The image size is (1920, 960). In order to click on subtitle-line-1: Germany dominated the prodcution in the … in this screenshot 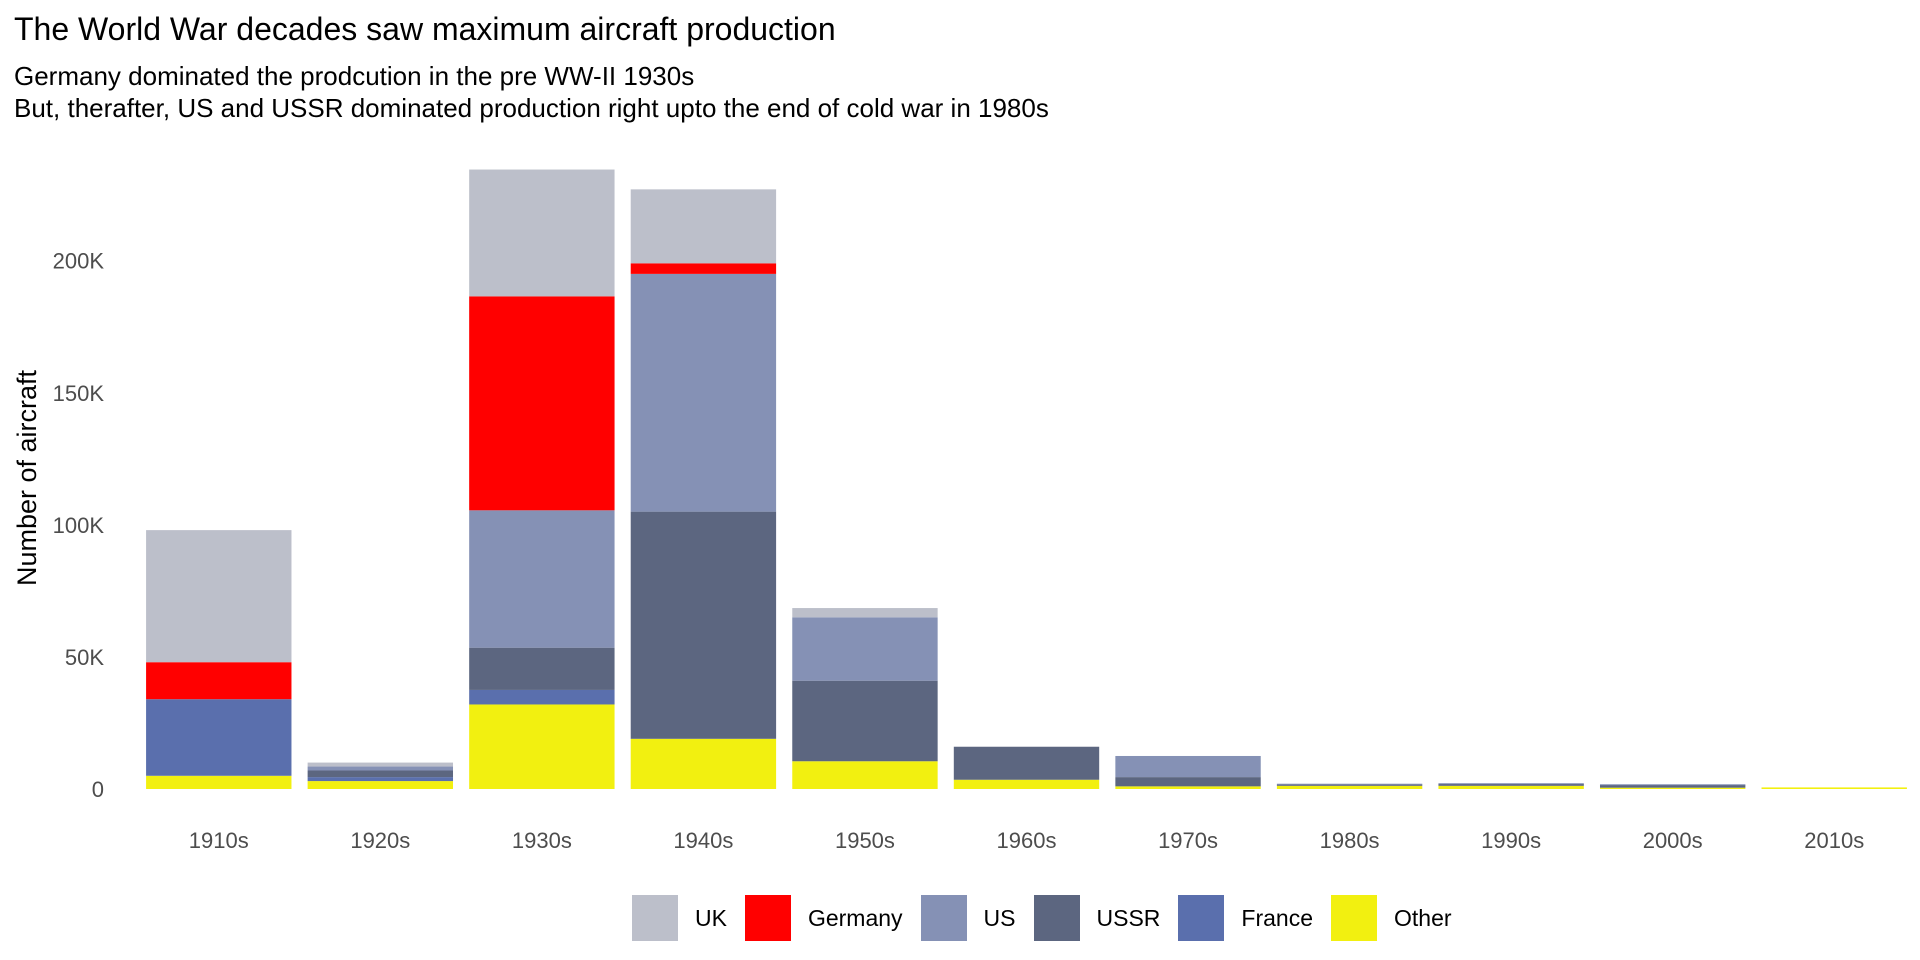, I will do `click(354, 76)`.